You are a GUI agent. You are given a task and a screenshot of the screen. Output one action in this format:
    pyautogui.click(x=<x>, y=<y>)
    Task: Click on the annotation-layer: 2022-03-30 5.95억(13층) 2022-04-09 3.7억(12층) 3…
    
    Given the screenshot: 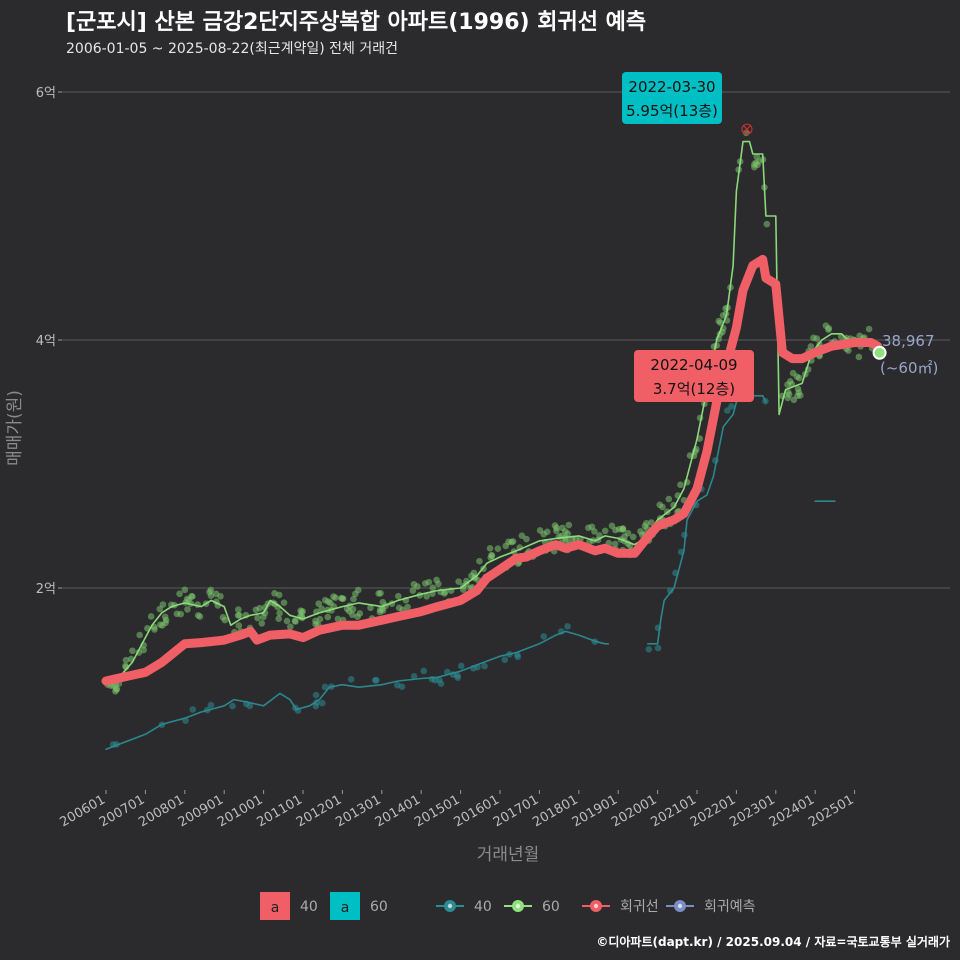 What is the action you would take?
    pyautogui.click(x=780, y=237)
    